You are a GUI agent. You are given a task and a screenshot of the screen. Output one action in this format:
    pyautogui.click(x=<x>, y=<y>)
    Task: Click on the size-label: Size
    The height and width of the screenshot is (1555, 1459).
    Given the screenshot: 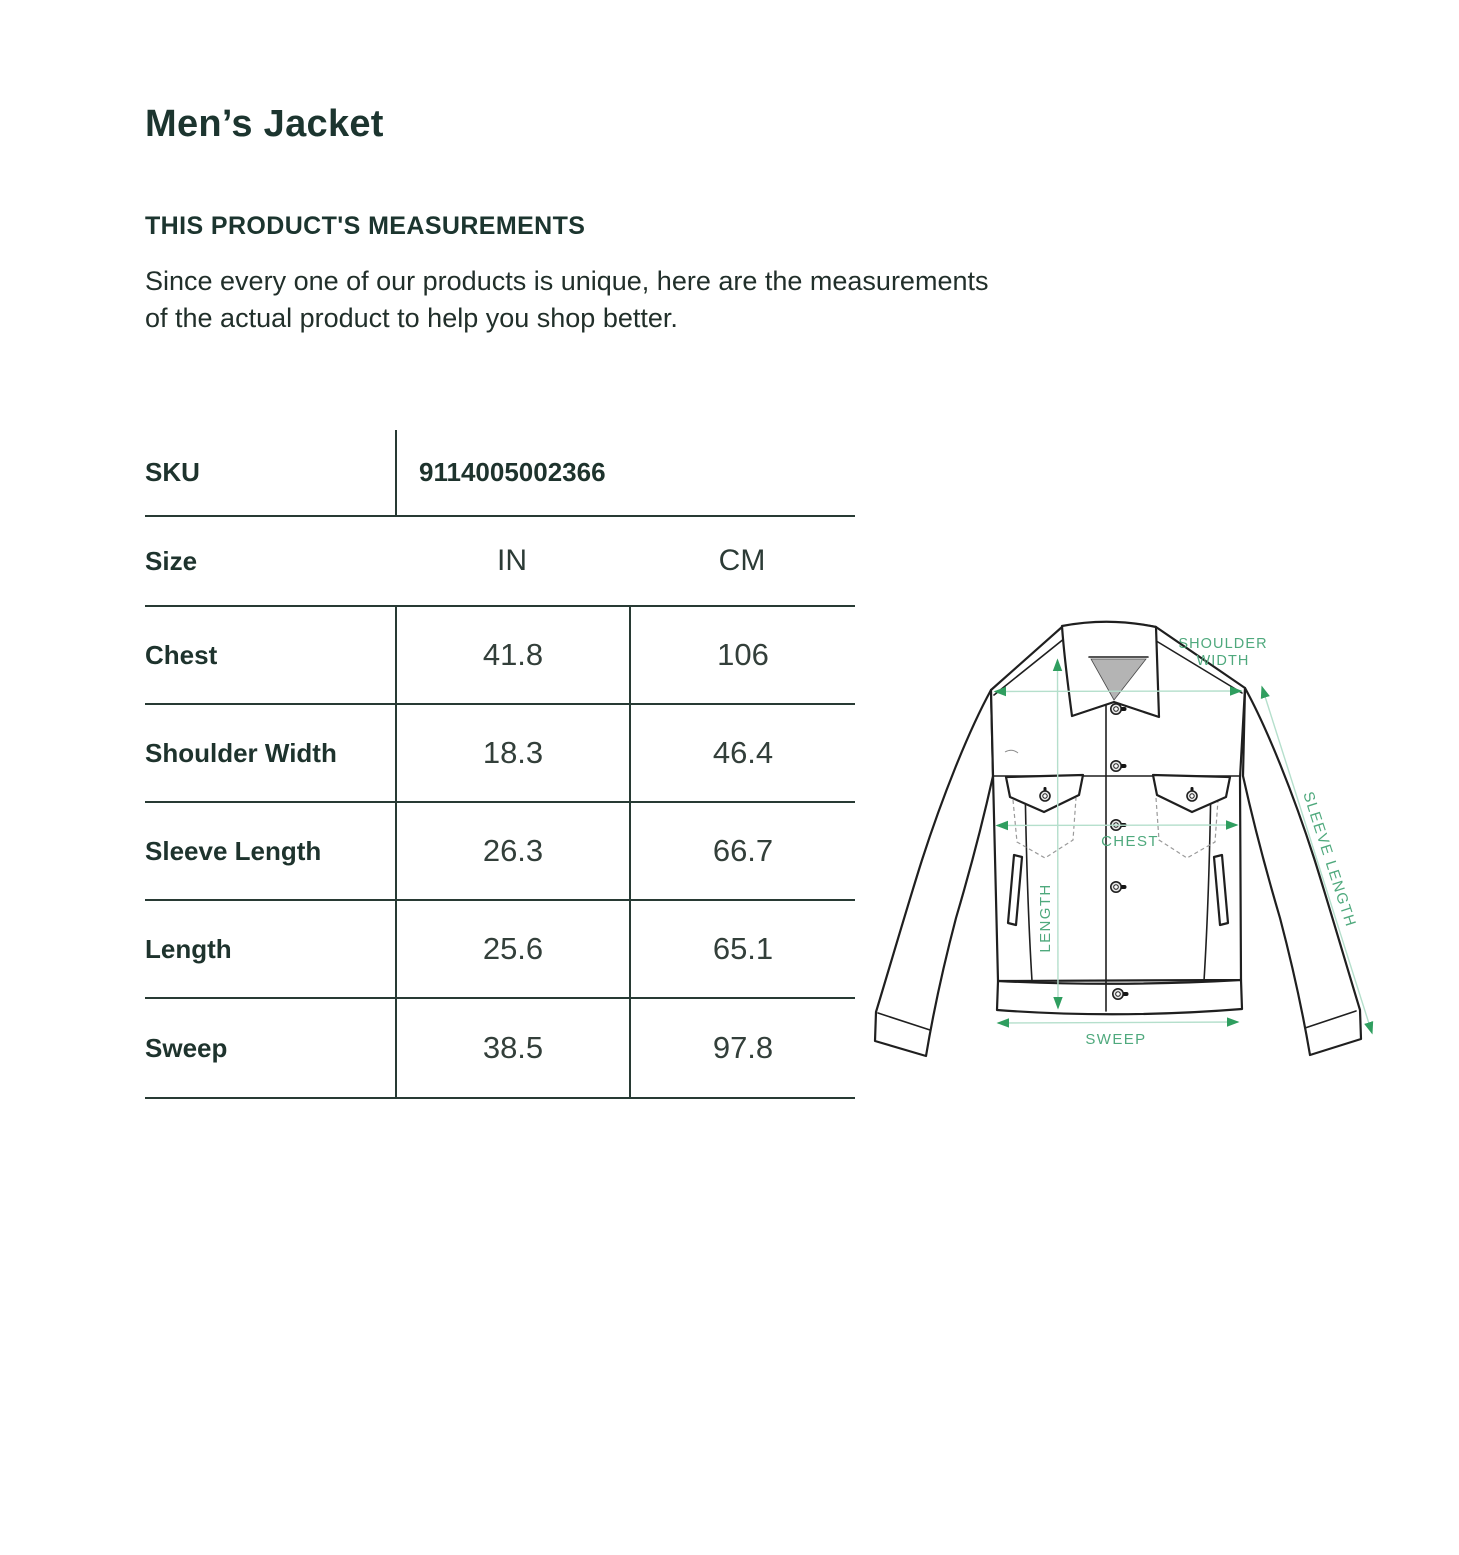 What is the action you would take?
    pyautogui.click(x=171, y=560)
    